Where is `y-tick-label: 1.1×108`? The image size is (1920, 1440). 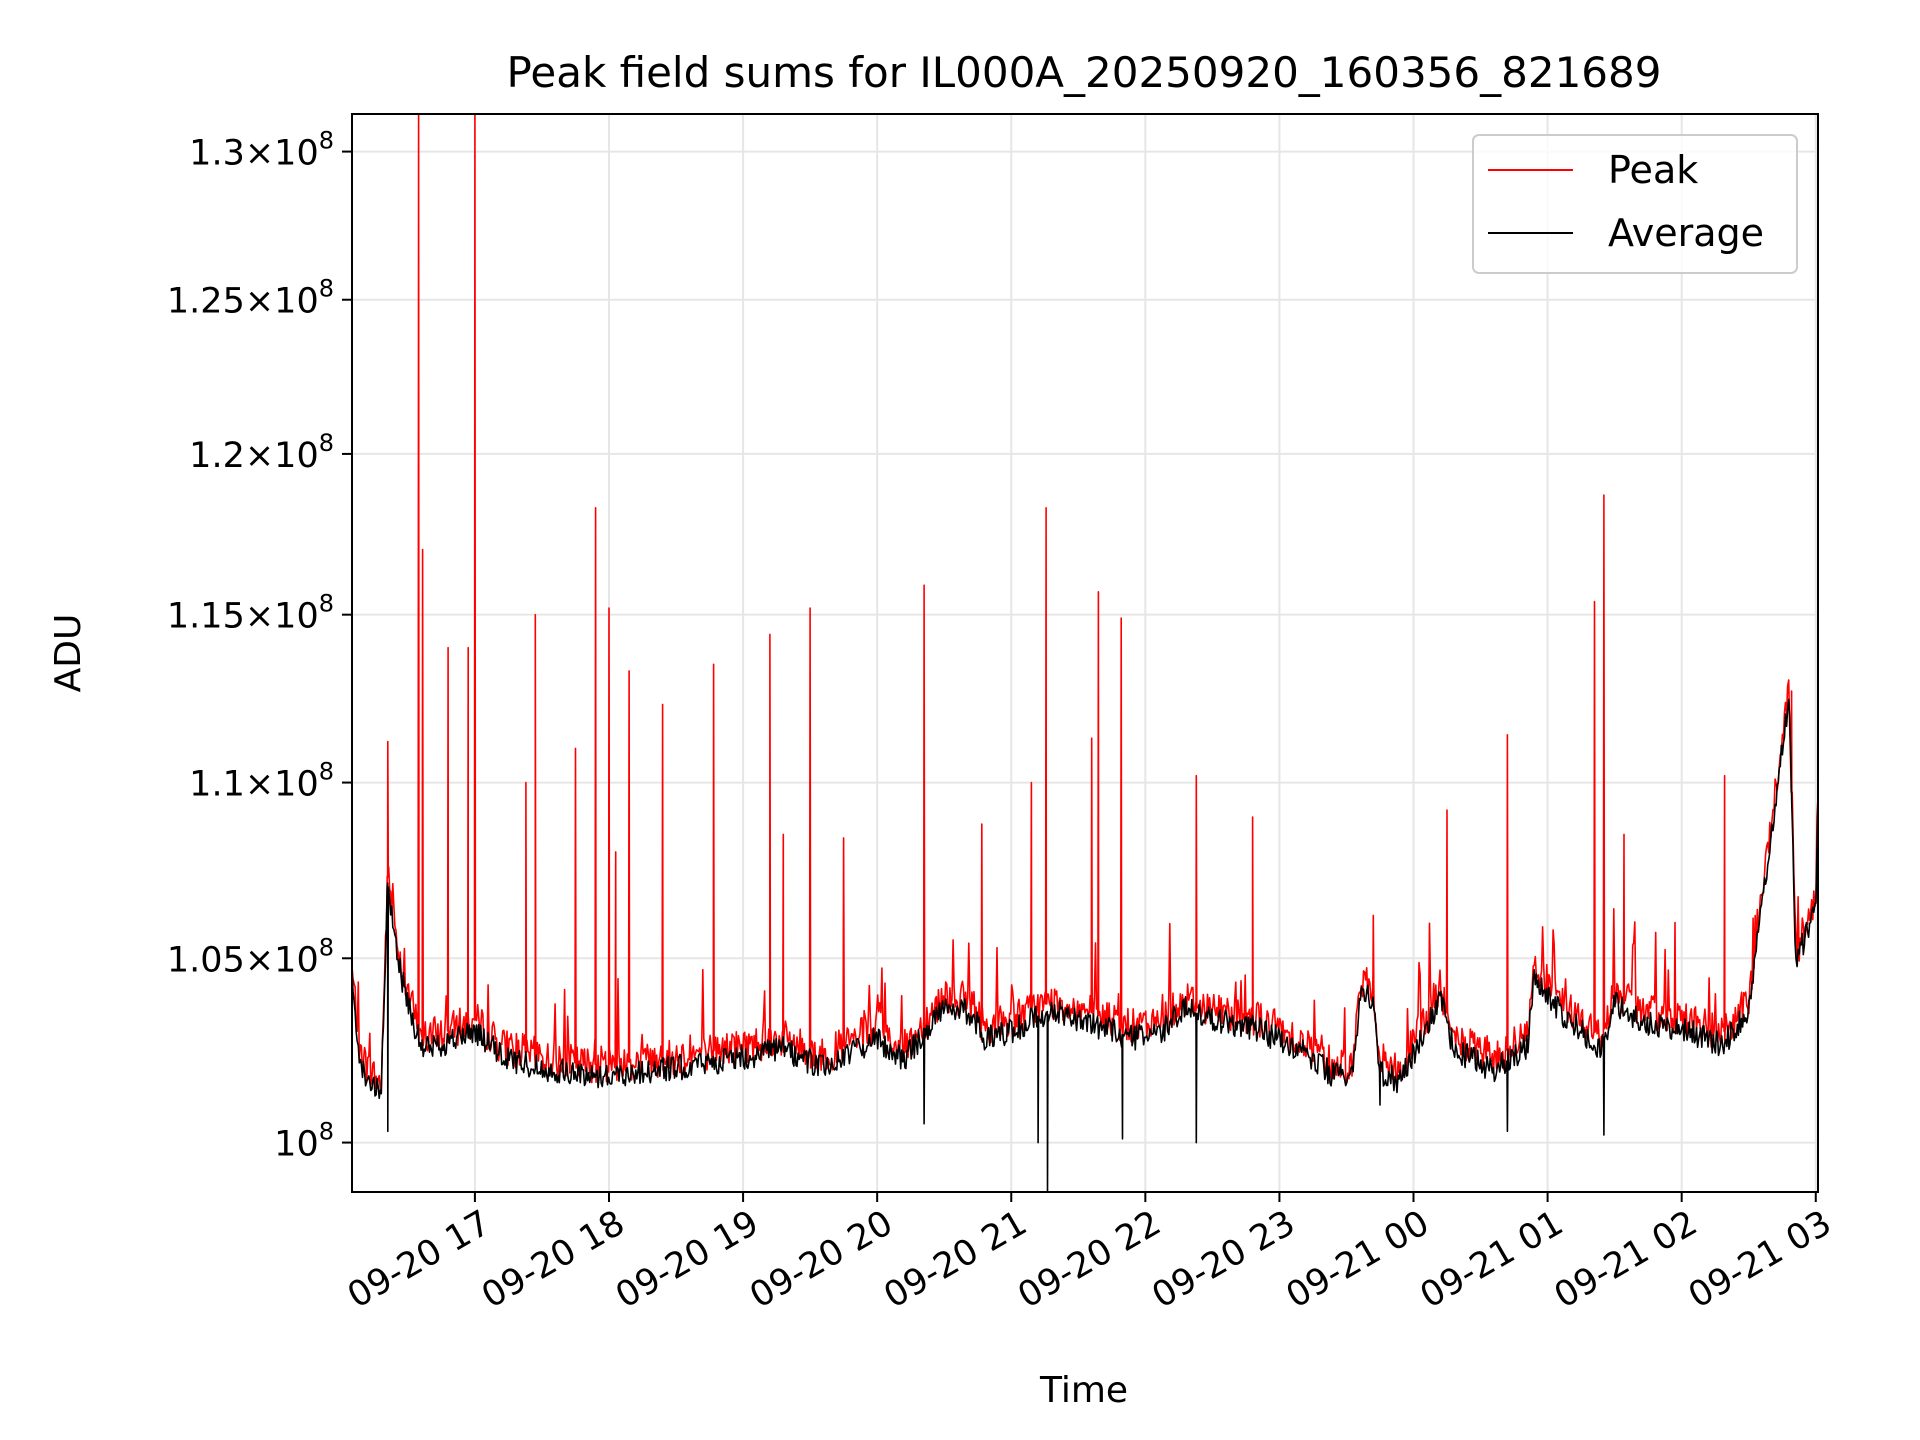 y-tick-label: 1.1×108 is located at coordinates (261, 781).